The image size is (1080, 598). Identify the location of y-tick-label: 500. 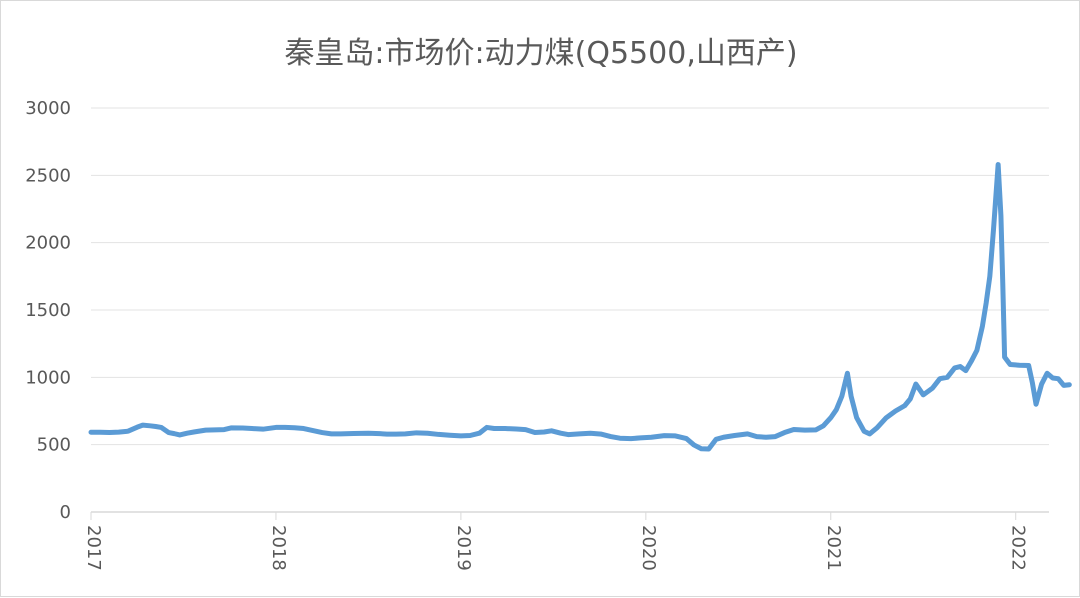
(54, 445).